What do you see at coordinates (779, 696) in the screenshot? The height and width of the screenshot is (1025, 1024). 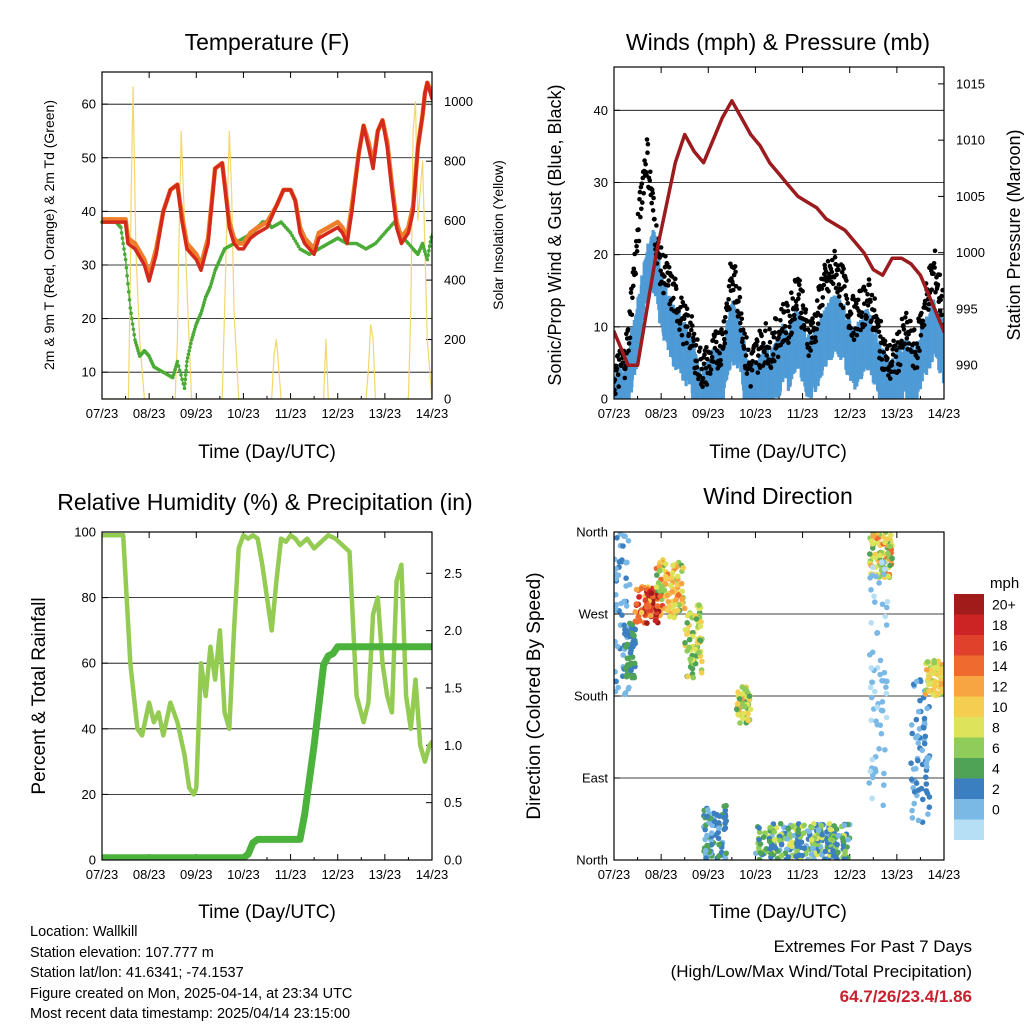 I see `plot-frame` at bounding box center [779, 696].